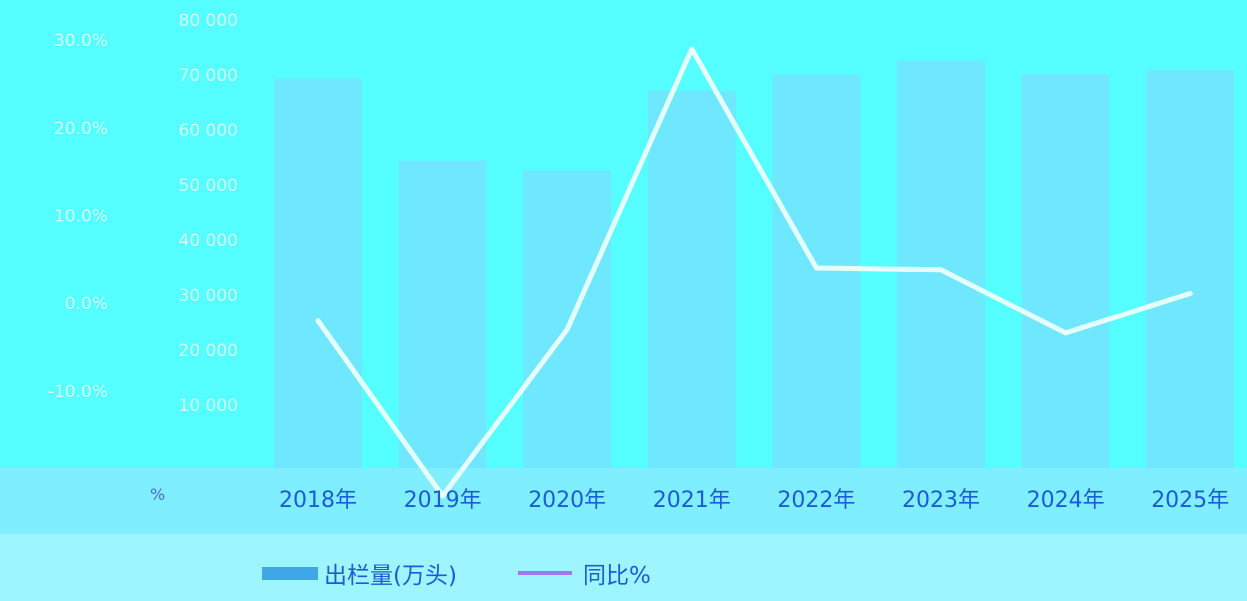 The image size is (1247, 601). What do you see at coordinates (81, 41) in the screenshot?
I see `right-axis-tick-label: 30.0%` at bounding box center [81, 41].